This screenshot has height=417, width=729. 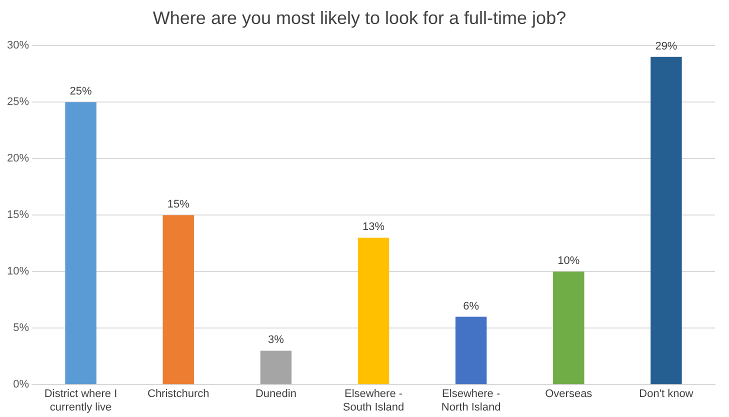 I want to click on x-tick-label: Elsewhere - North Island, so click(x=471, y=401).